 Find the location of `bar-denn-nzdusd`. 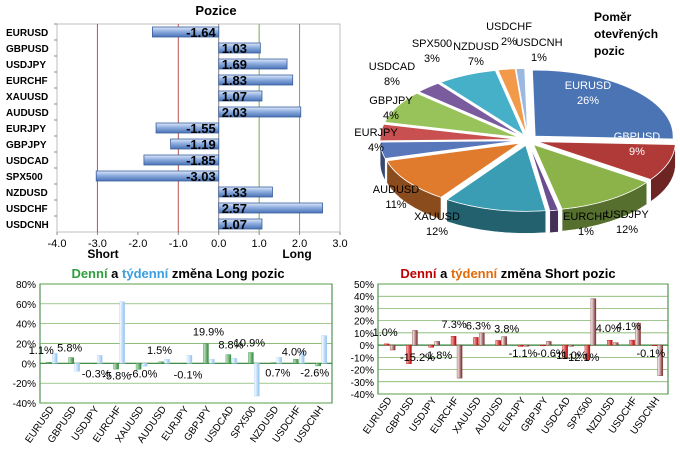

bar-denn-nzdusd is located at coordinates (610, 343).